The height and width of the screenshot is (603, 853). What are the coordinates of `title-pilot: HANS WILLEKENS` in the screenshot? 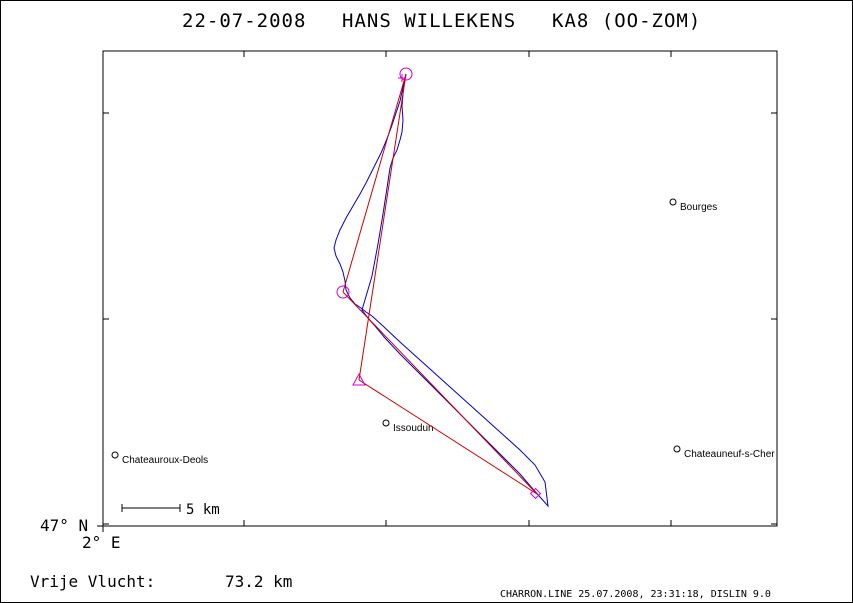 It's located at (429, 21).